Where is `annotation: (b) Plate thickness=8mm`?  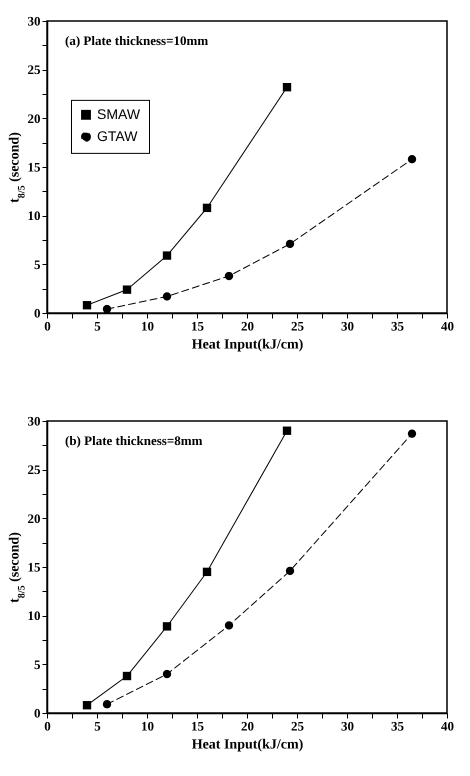 annotation: (b) Plate thickness=8mm is located at coordinates (134, 440).